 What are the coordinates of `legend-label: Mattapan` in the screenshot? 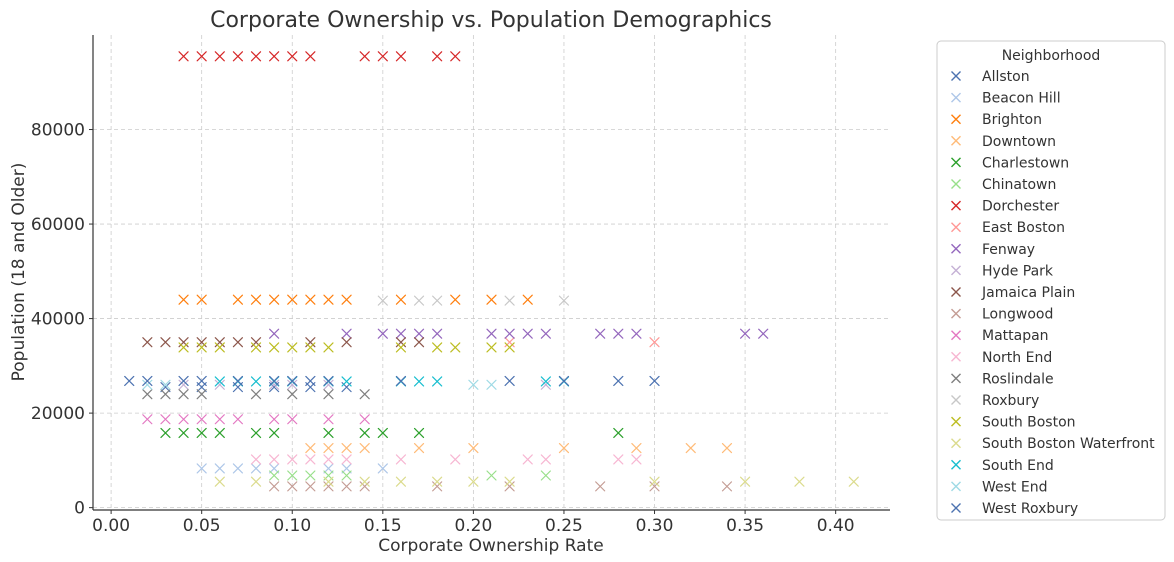 It's located at (1015, 336).